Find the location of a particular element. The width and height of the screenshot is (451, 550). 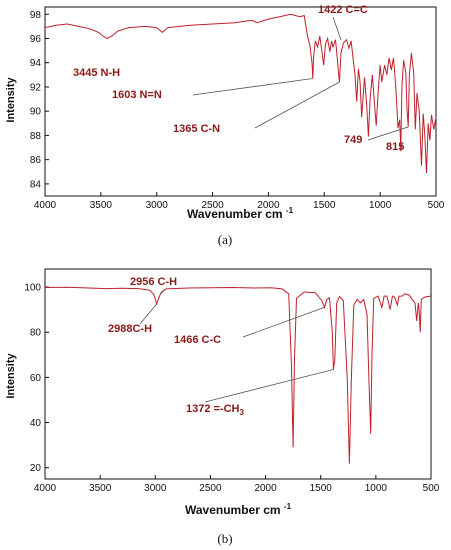

y-tick-label: 20 is located at coordinates (36, 468).